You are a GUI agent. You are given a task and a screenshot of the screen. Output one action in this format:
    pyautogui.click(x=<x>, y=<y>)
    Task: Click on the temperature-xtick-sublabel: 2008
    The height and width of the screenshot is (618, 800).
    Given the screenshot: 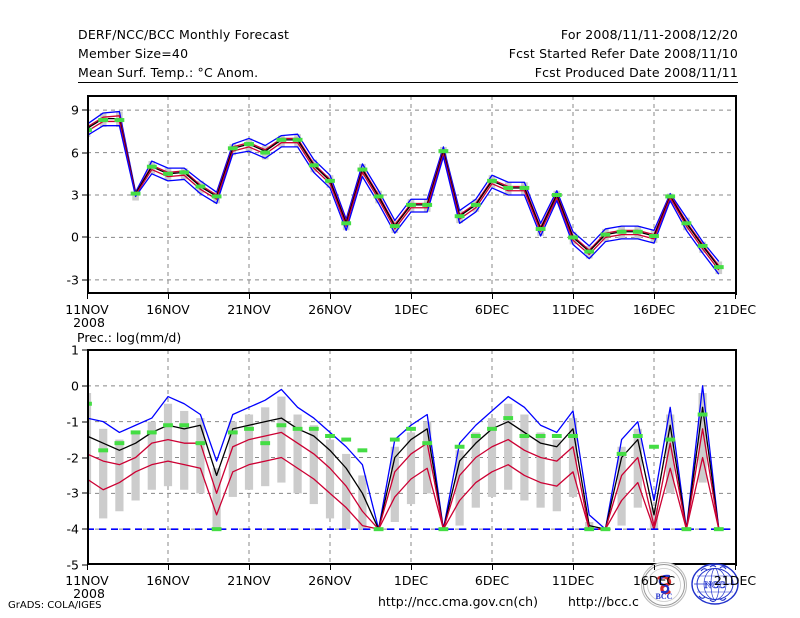 What is the action you would take?
    pyautogui.click(x=89, y=322)
    